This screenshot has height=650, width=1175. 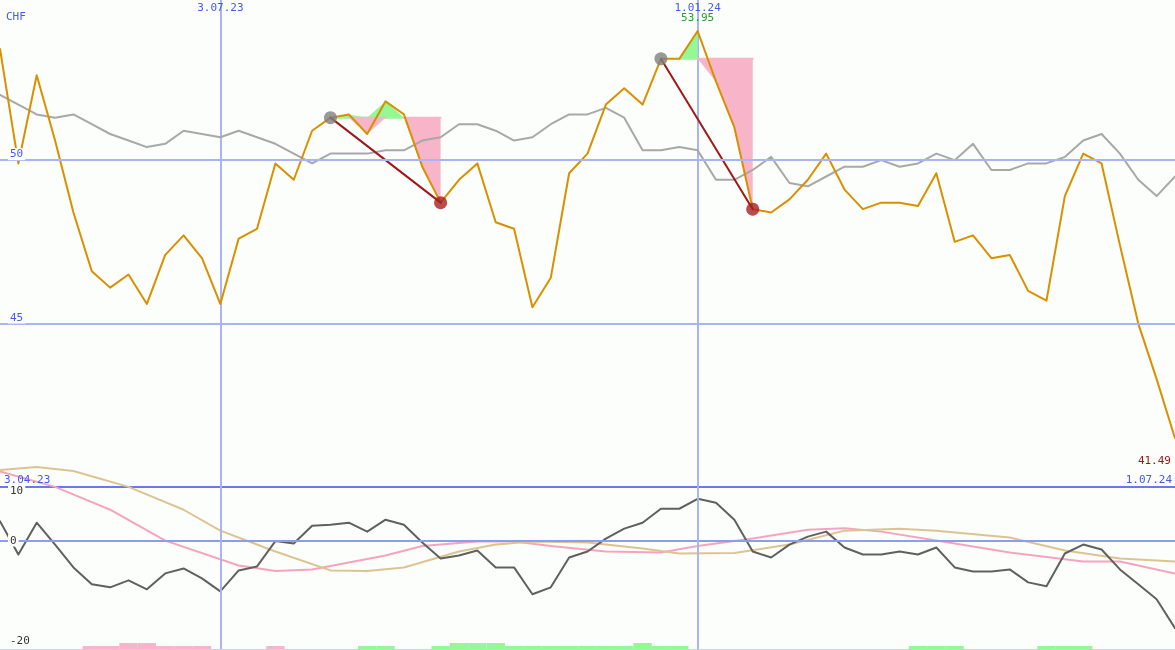 I want to click on y-tick-label: 45, so click(x=17, y=317).